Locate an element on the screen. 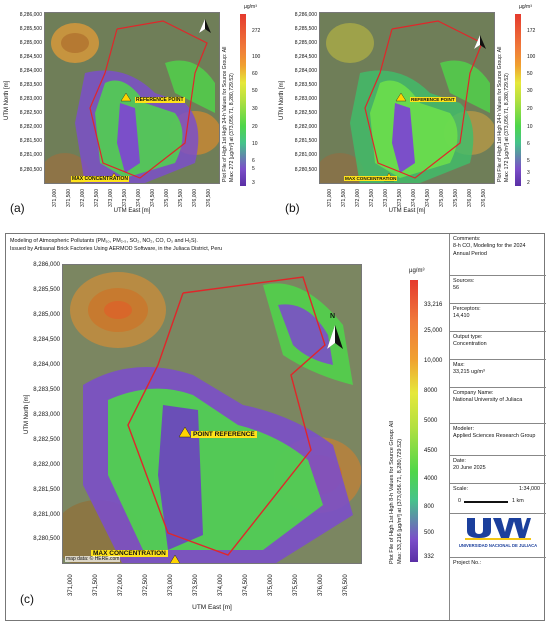  panel-b-max-label: MAX CONCENTRATION is located at coordinates (371, 178).